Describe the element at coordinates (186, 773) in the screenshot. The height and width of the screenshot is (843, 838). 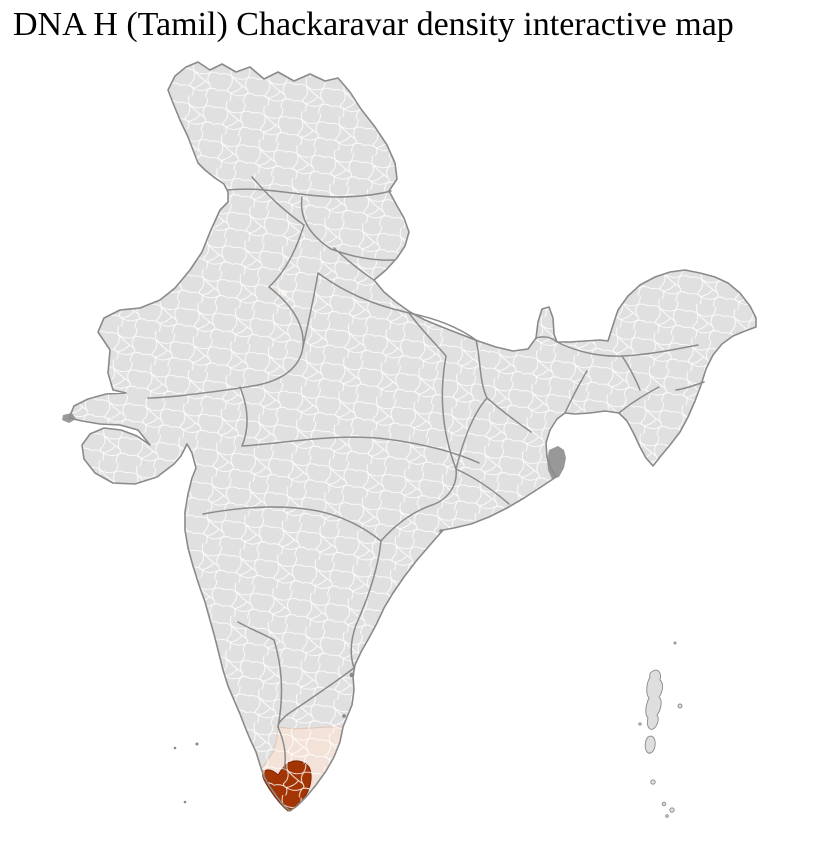
I see `lakshadweep-islands` at that location.